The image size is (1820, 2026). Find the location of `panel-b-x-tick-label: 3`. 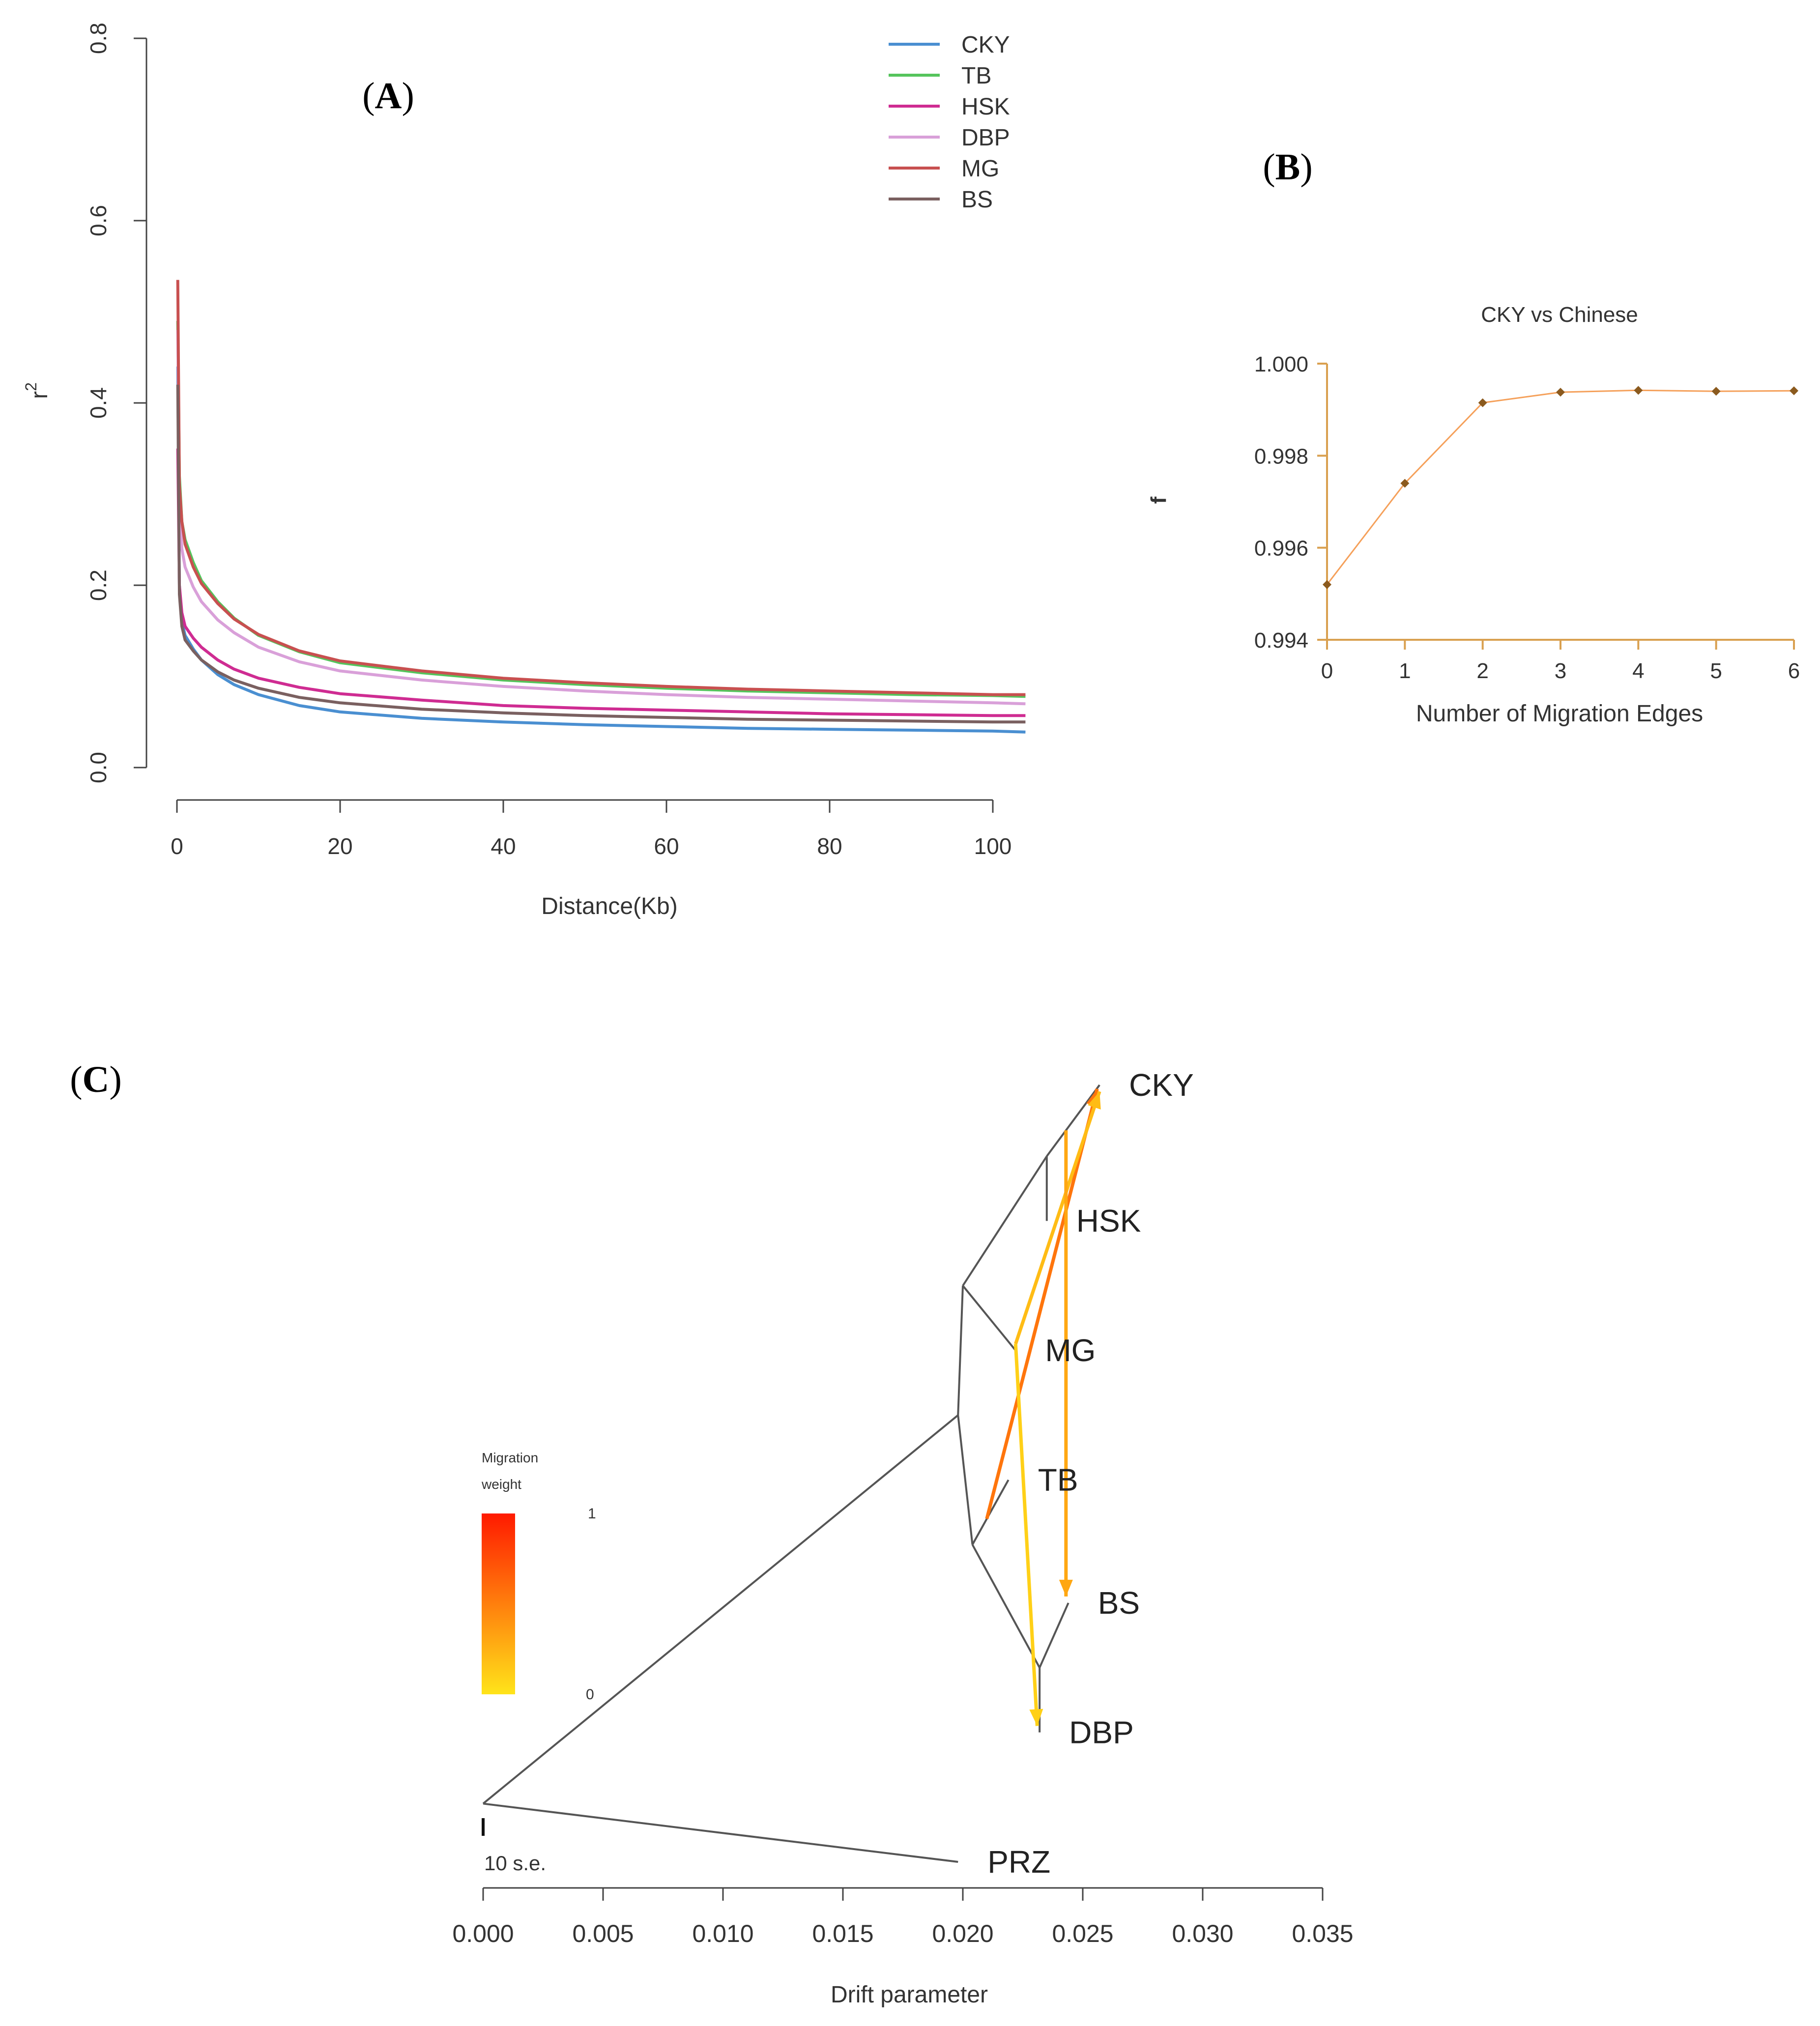

panel-b-x-tick-label: 3 is located at coordinates (1560, 671).